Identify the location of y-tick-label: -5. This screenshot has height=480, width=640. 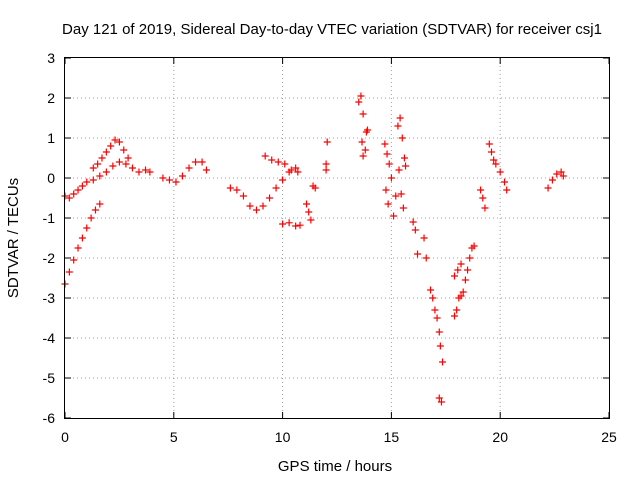
(49, 378).